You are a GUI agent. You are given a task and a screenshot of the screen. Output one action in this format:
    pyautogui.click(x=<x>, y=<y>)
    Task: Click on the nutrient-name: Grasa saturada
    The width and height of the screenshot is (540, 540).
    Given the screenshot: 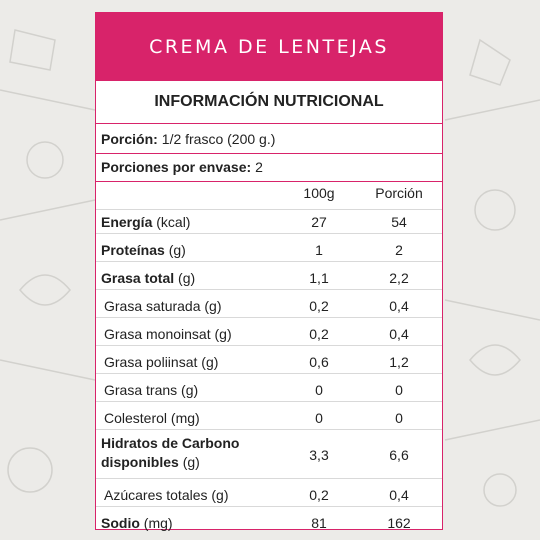 What is the action you would take?
    pyautogui.click(x=152, y=306)
    